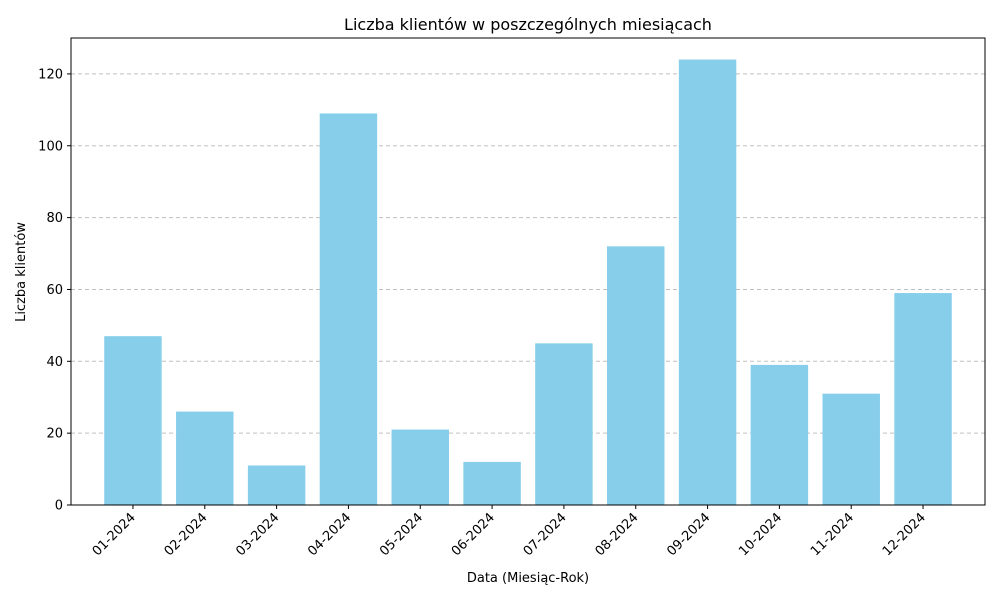 Image resolution: width=1000 pixels, height=600 pixels. Describe the element at coordinates (257, 534) in the screenshot. I see `x-tick-label: 03-2024` at that location.